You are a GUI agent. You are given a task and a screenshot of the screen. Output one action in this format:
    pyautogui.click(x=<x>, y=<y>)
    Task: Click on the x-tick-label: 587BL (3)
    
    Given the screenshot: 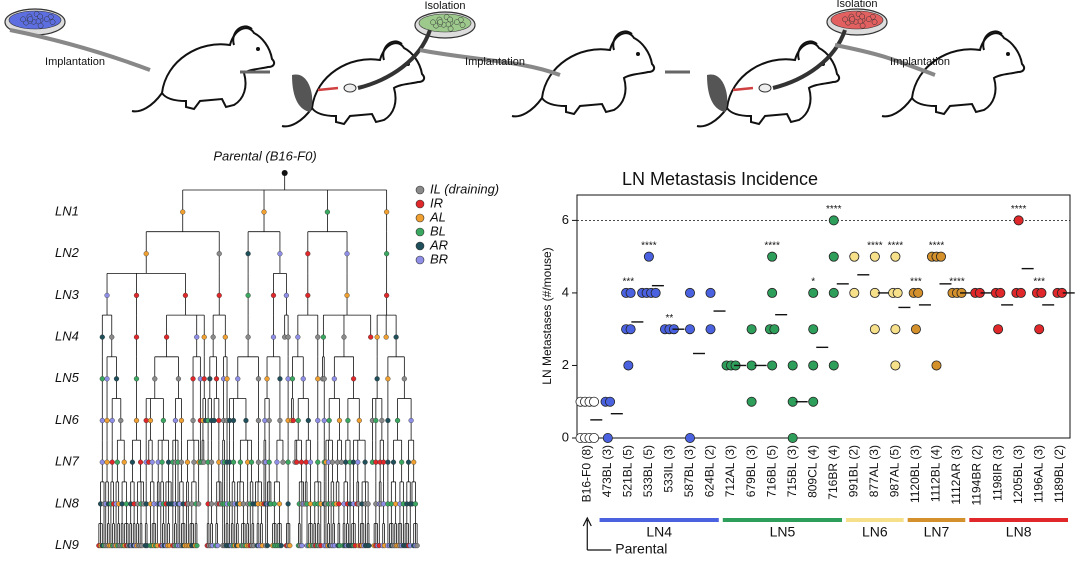 What is the action you would take?
    pyautogui.click(x=689, y=471)
    